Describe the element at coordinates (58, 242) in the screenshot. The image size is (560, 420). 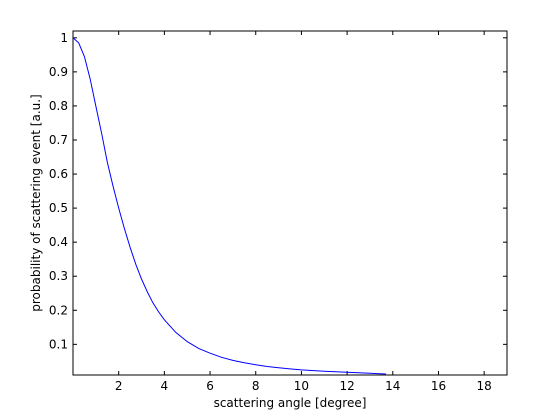
I see `y-tick-label: 0.4` at that location.